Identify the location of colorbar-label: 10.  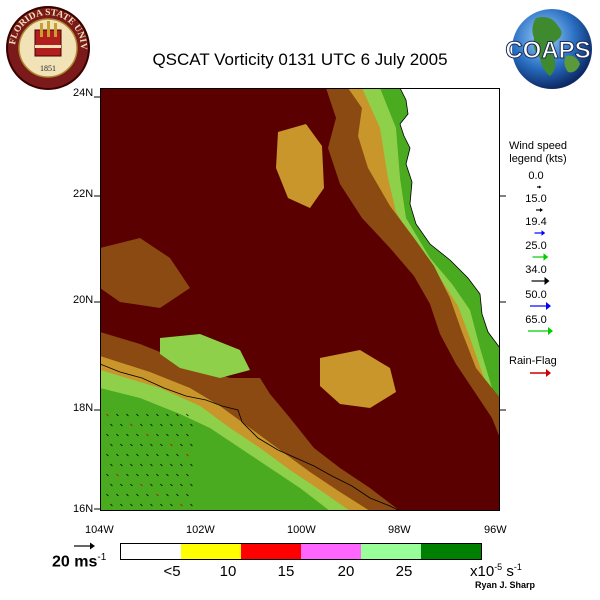
(228, 571).